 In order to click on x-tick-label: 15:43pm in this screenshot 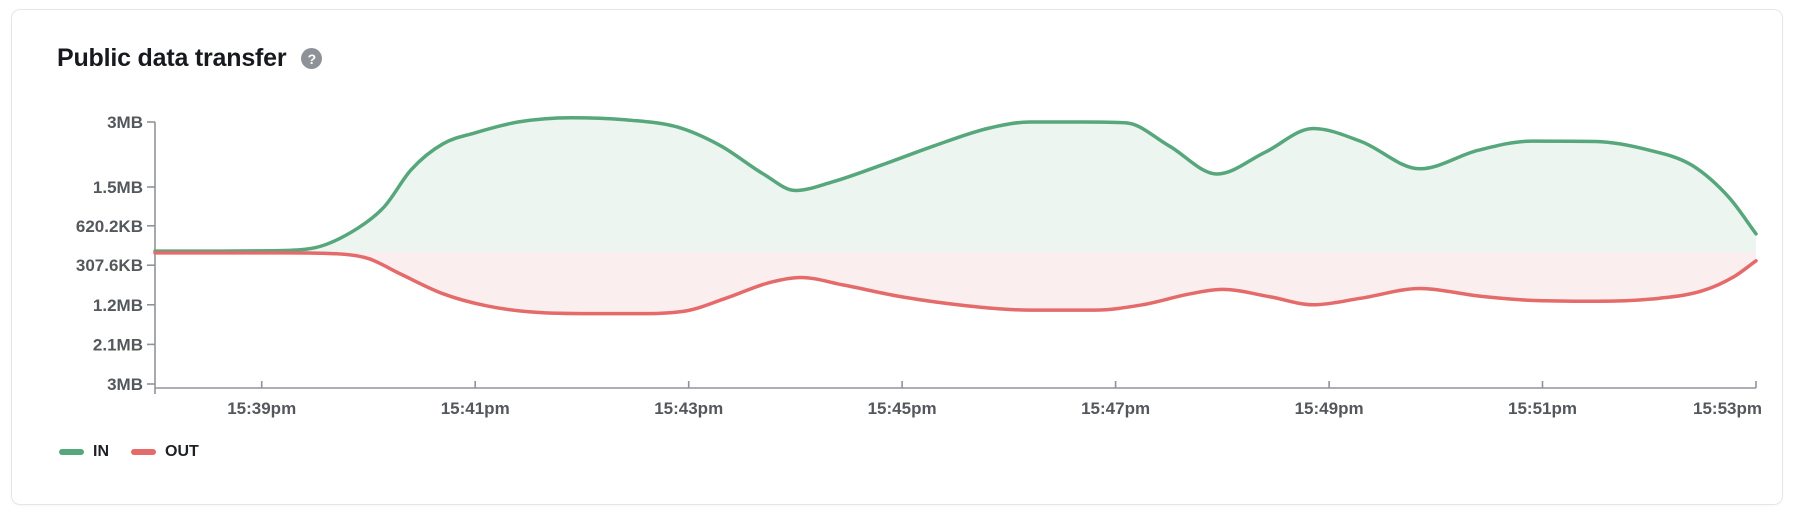, I will do `click(688, 408)`.